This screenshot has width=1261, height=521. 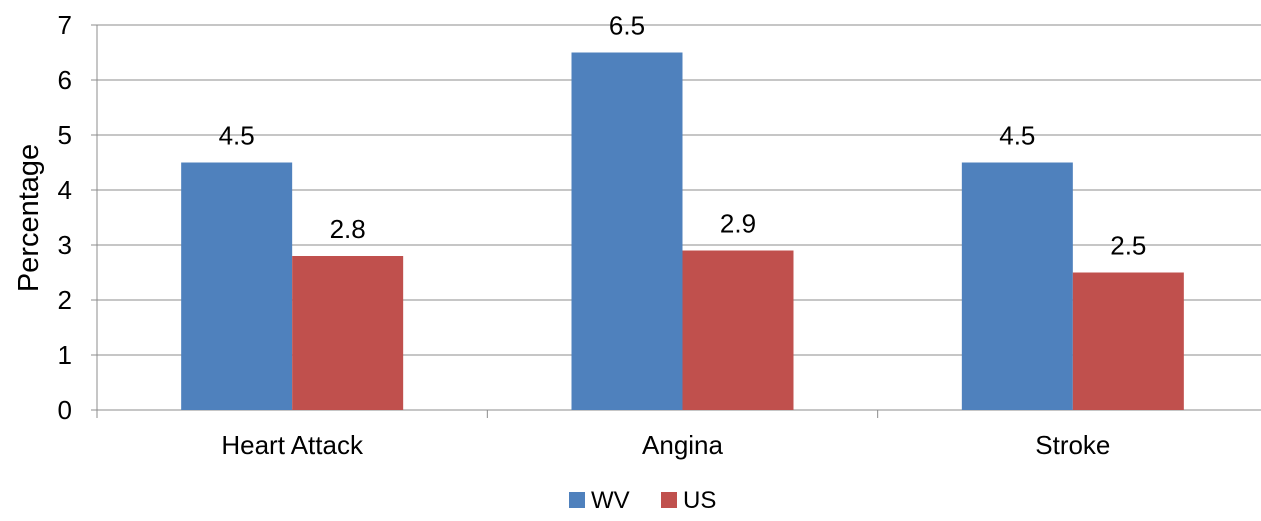 I want to click on legend: WV US, so click(x=642, y=500).